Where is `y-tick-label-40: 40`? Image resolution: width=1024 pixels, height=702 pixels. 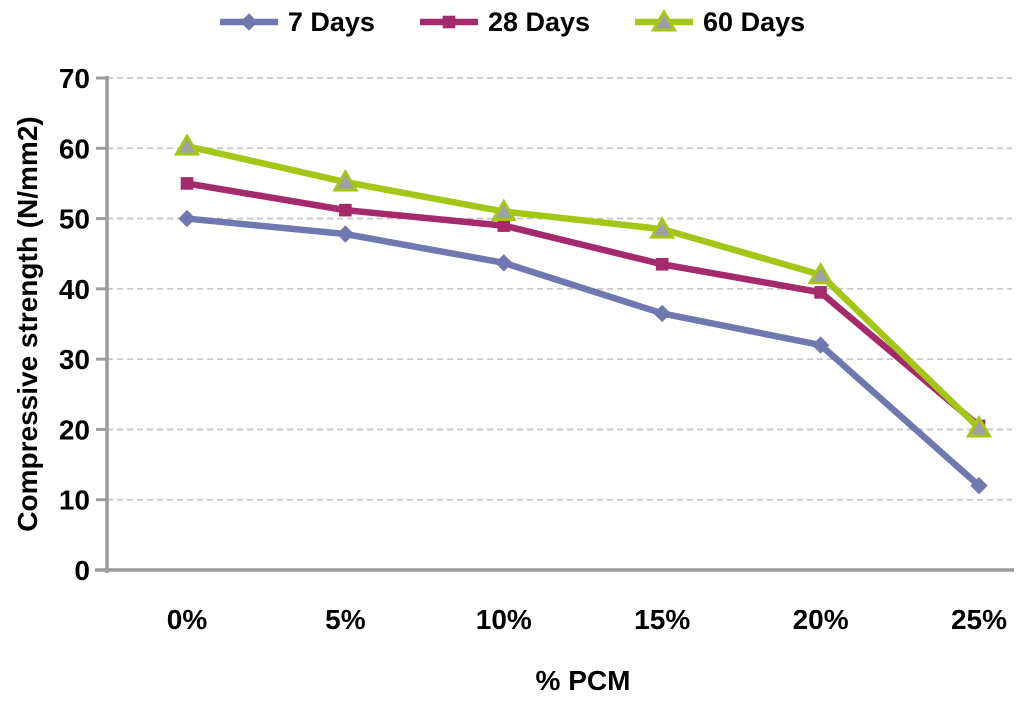 y-tick-label-40: 40 is located at coordinates (74, 289).